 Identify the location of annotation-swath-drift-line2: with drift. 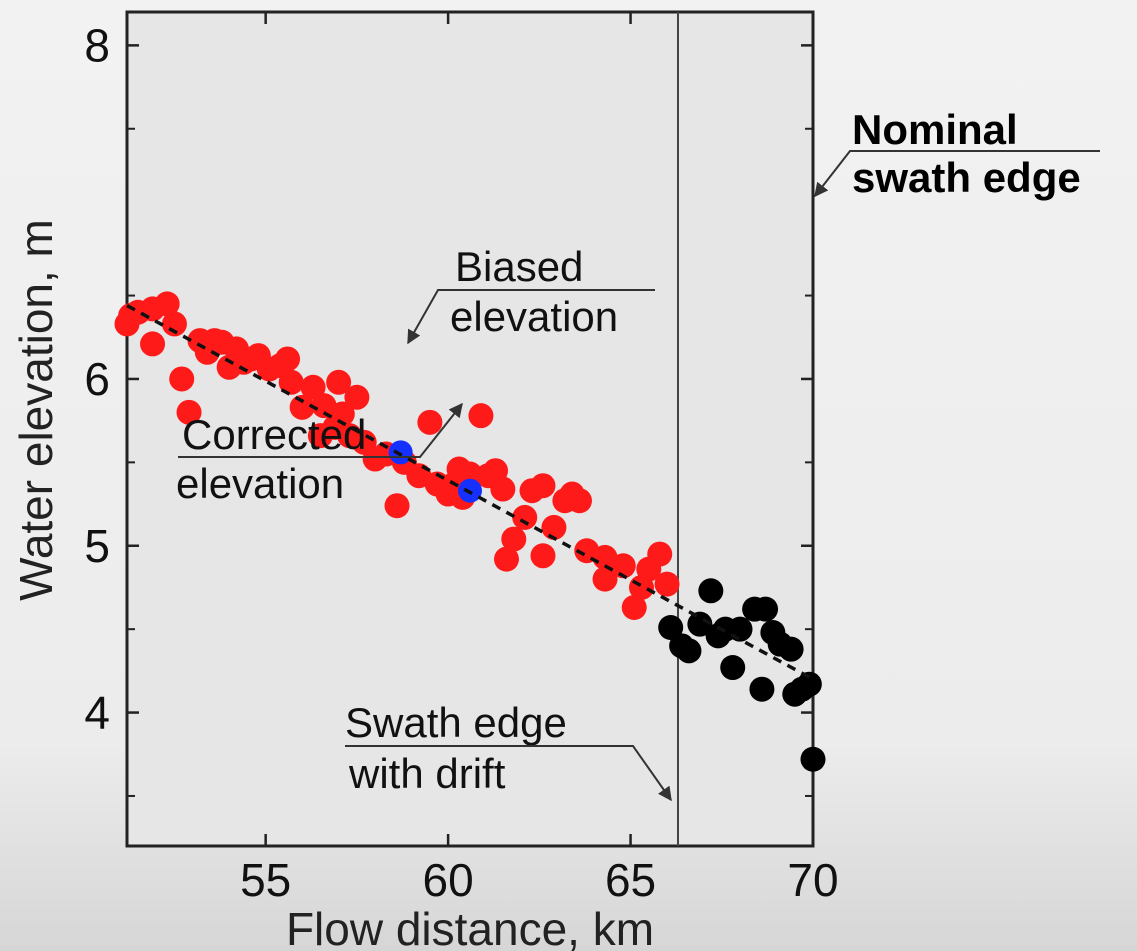
(427, 773).